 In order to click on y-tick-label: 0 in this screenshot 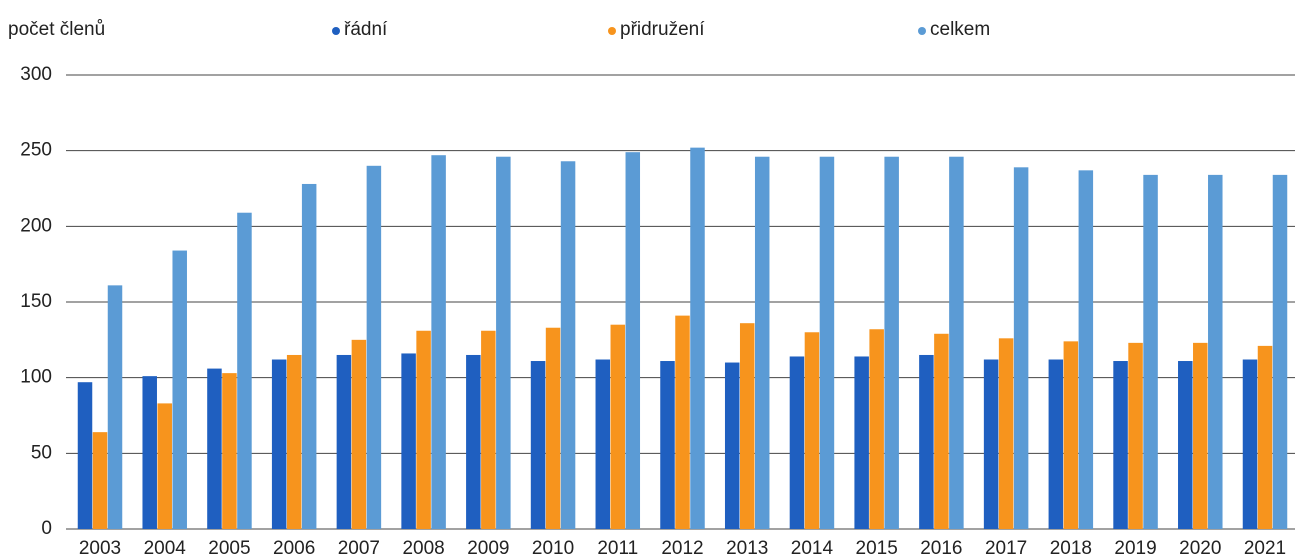, I will do `click(46, 528)`.